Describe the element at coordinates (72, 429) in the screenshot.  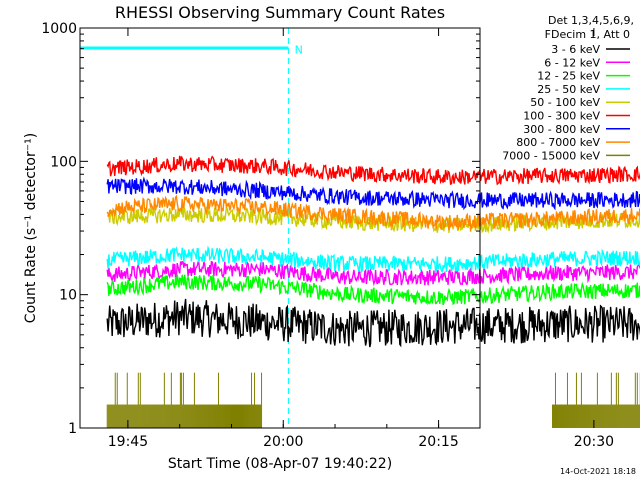
I see `y-tick-label: 1` at that location.